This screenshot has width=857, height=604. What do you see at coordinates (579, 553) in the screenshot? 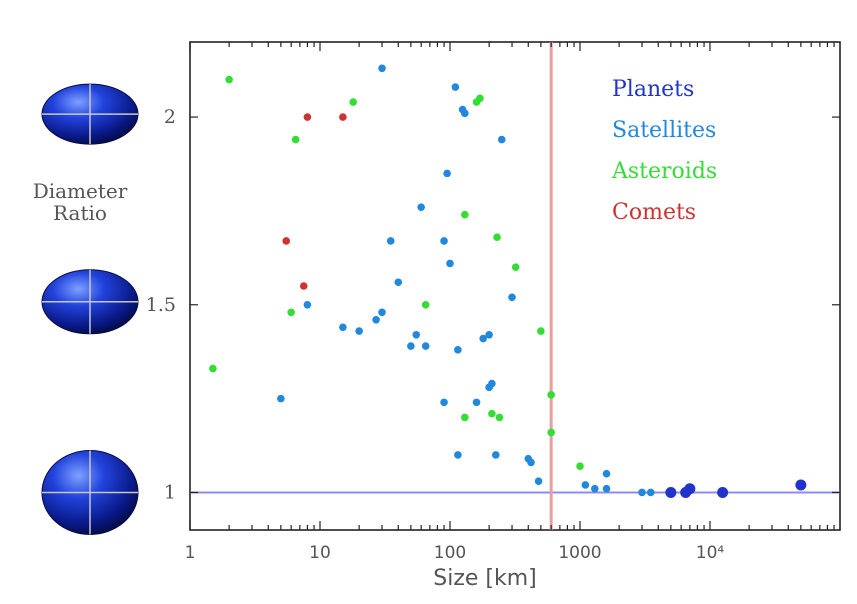
I see `x-tick-label: 1000` at bounding box center [579, 553].